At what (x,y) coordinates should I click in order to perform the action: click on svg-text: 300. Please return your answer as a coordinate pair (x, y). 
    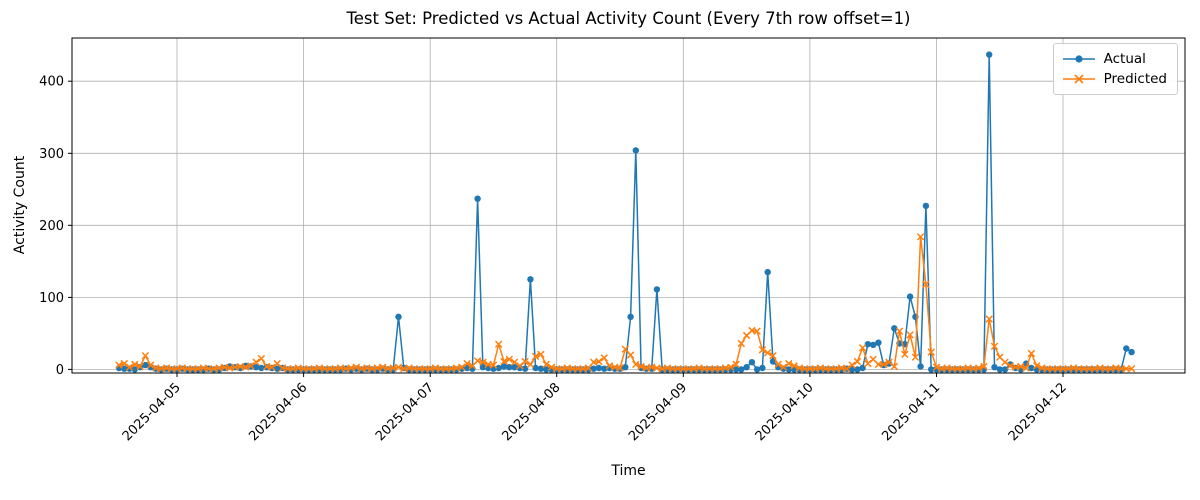
    Looking at the image, I should click on (51, 154).